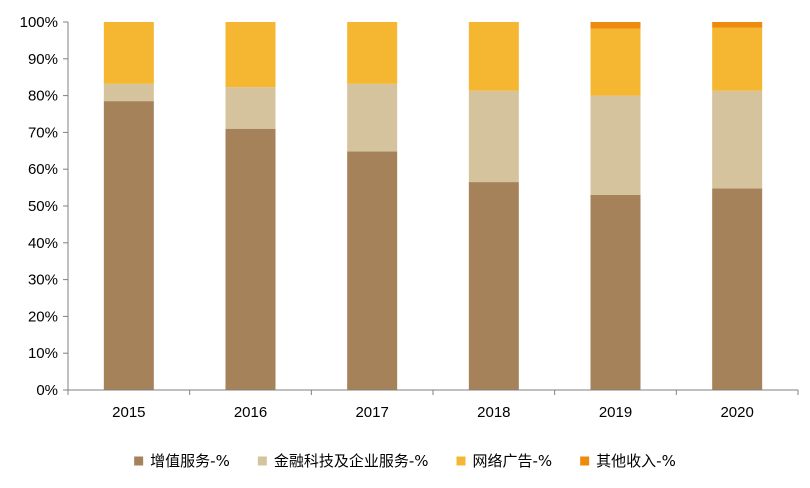 The image size is (810, 488). I want to click on legend: 增值服务-% 金融科技及企业服务-% 网络广告-% 其他收入-%, so click(405, 461).